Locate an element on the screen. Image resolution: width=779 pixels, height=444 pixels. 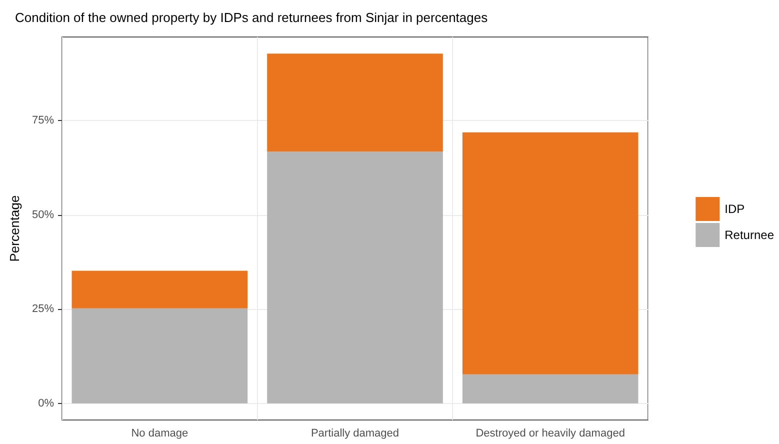
y-tick-label: 75% is located at coordinates (43, 120).